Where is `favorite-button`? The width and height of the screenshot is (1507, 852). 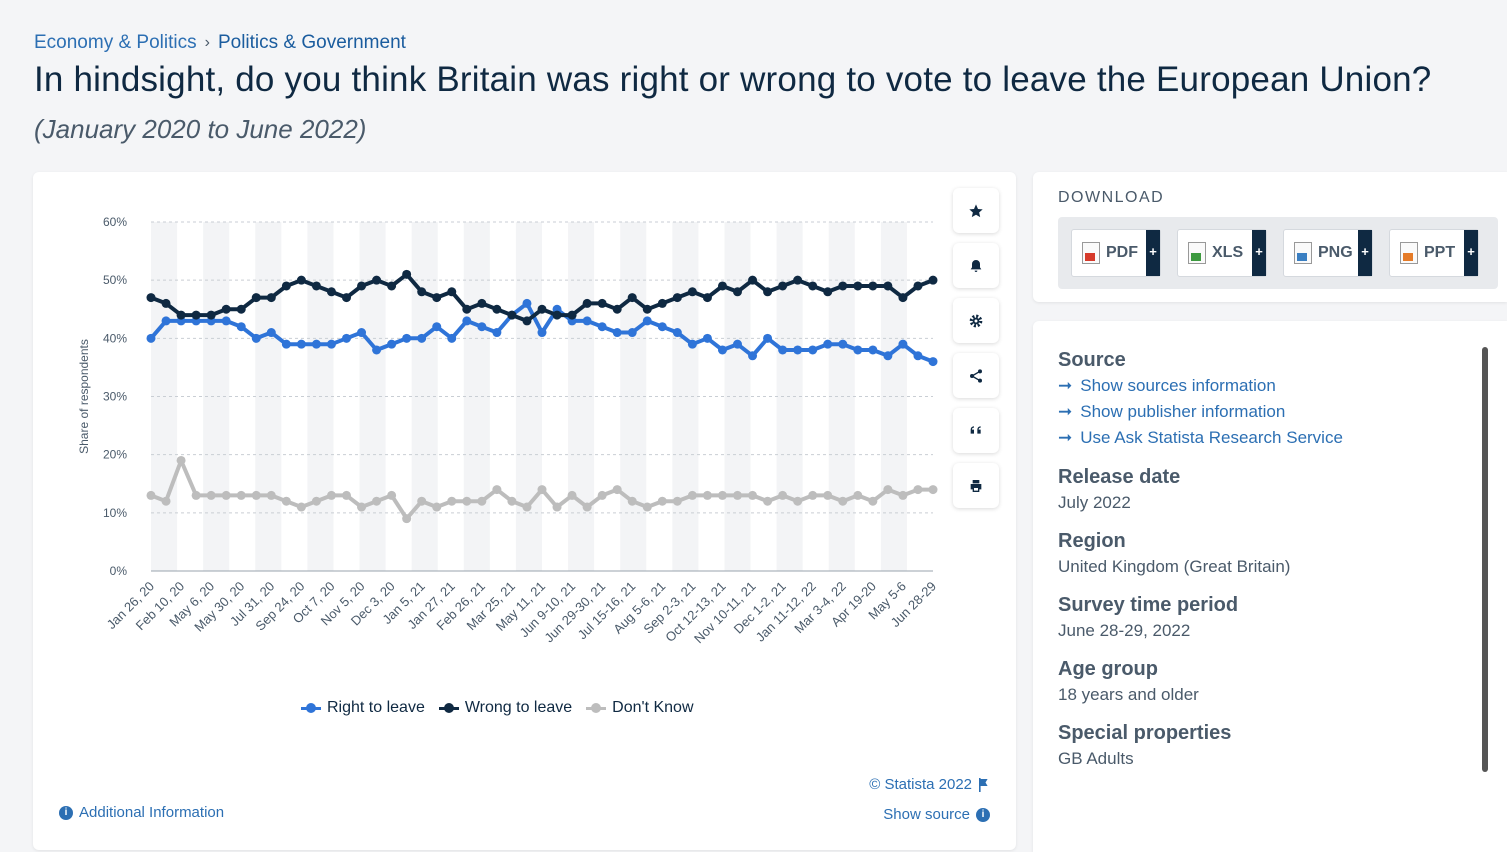
favorite-button is located at coordinates (976, 210).